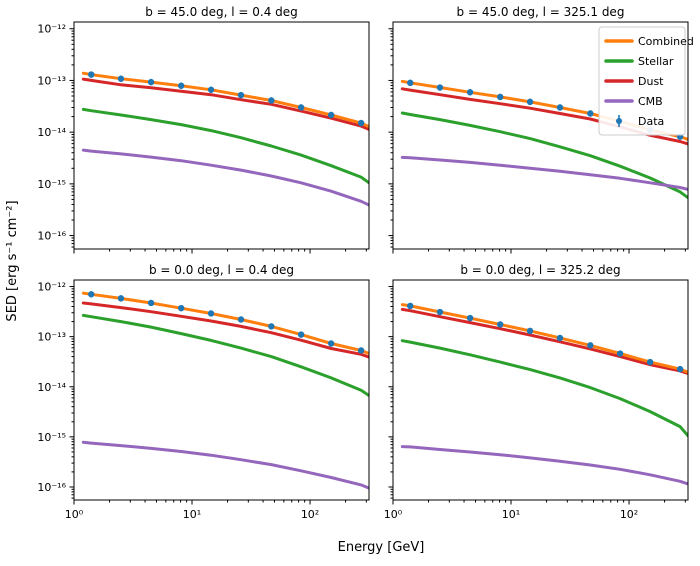 Image resolution: width=700 pixels, height=566 pixels. I want to click on panel-title-bottom-left: b = 0.0 deg, l = 0.4 deg, so click(221, 270).